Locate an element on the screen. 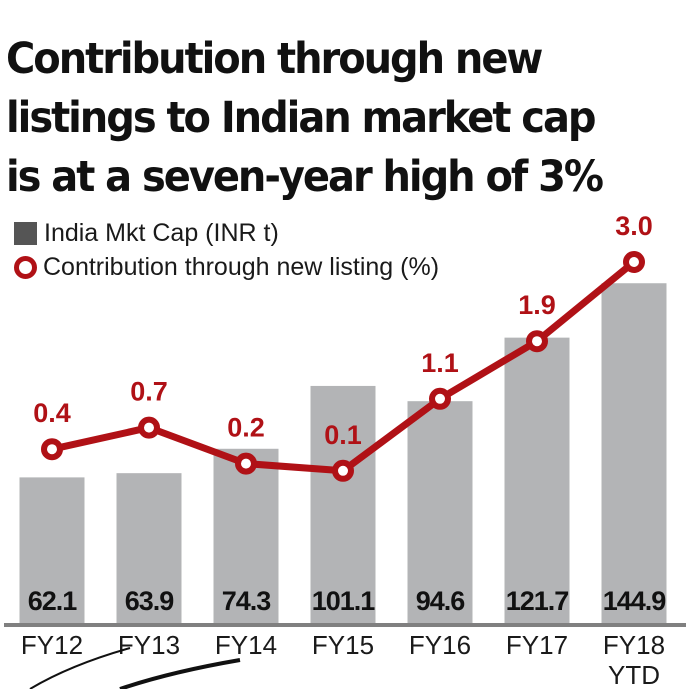 The width and height of the screenshot is (686, 689). bar-value-label: 144.9 is located at coordinates (635, 601).